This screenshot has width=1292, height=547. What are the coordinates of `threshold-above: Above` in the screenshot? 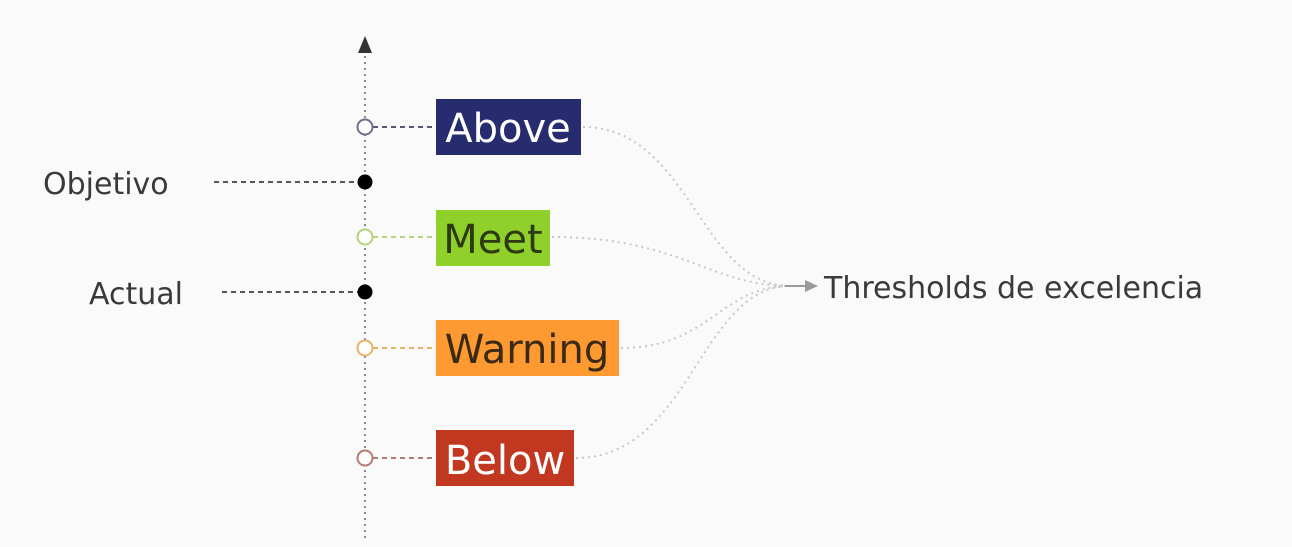 It's located at (573, 193).